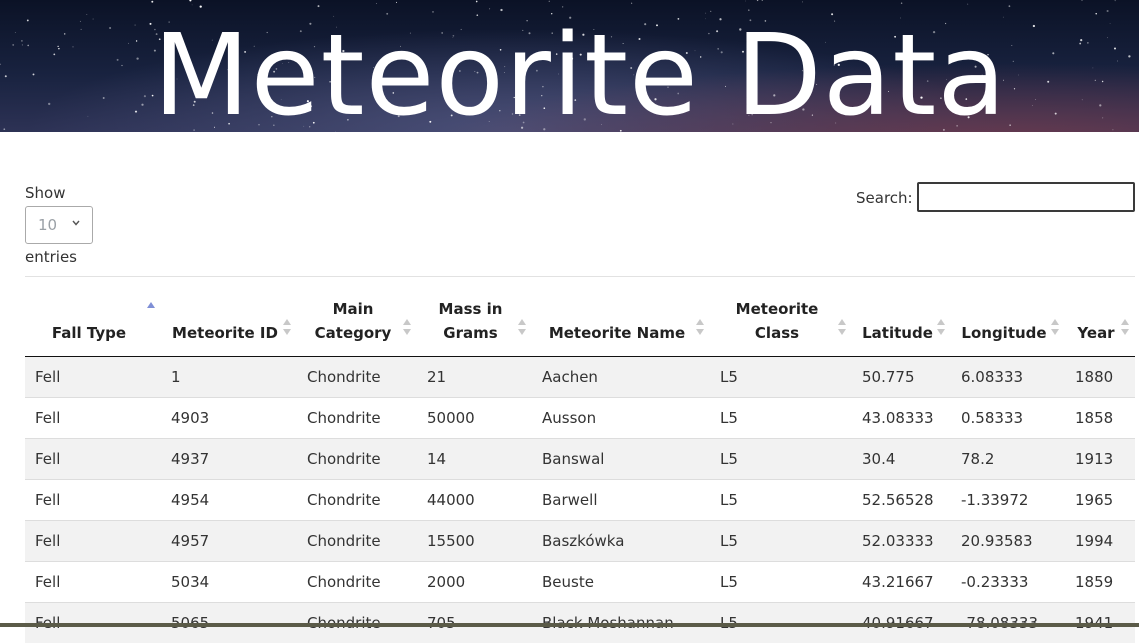  I want to click on column-header-meteorite-name: Meteorite Name, so click(621, 321).